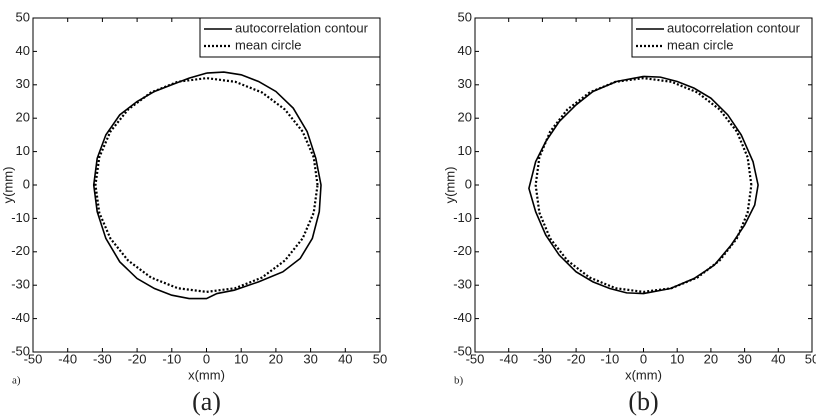  Describe the element at coordinates (459, 381) in the screenshot. I see `panel-label: b)` at that location.